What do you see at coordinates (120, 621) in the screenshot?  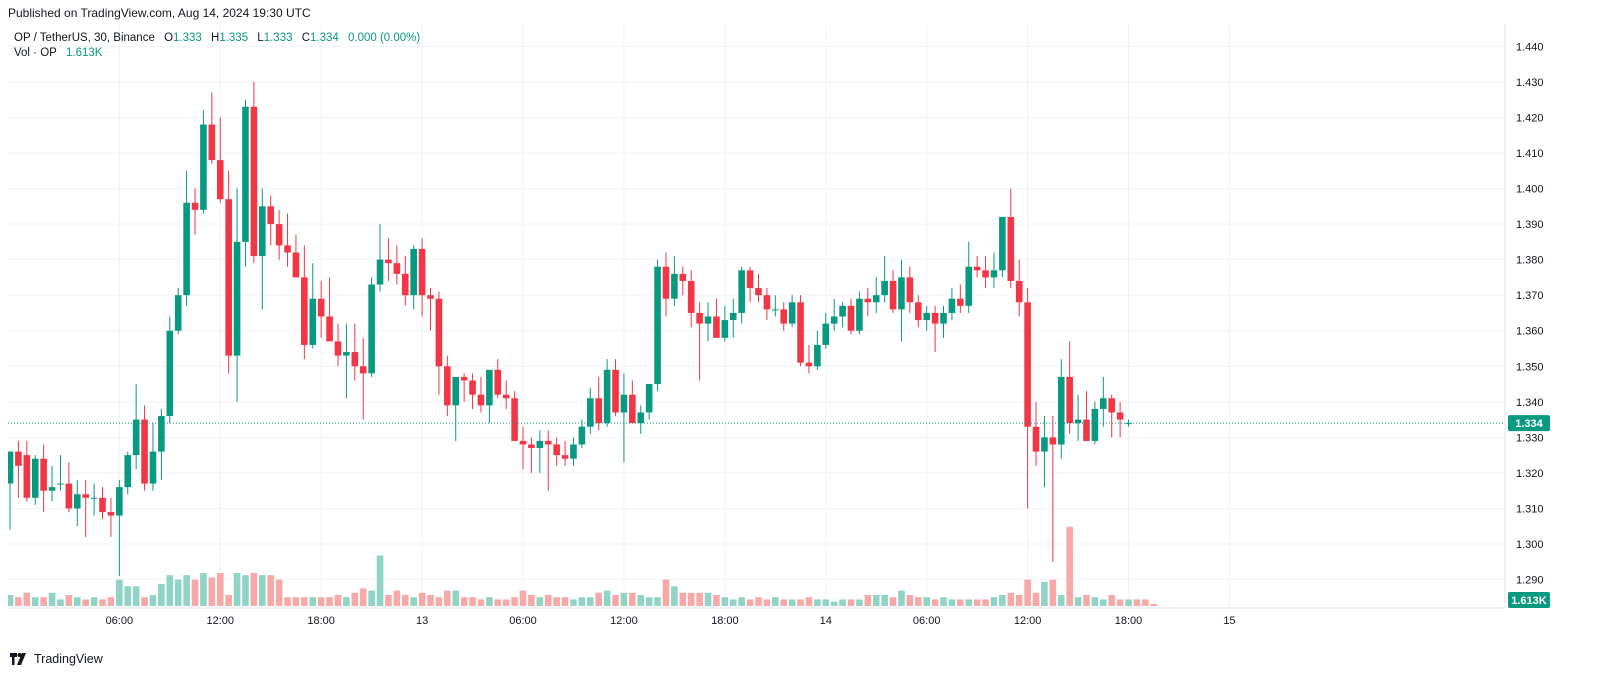 I see `x-tick-label: 06:00` at bounding box center [120, 621].